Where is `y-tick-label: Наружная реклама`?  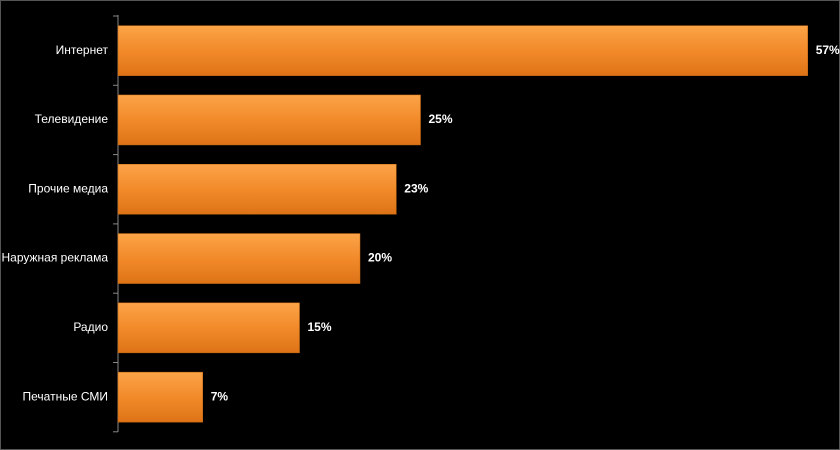
y-tick-label: Наружная реклама is located at coordinates (54, 258).